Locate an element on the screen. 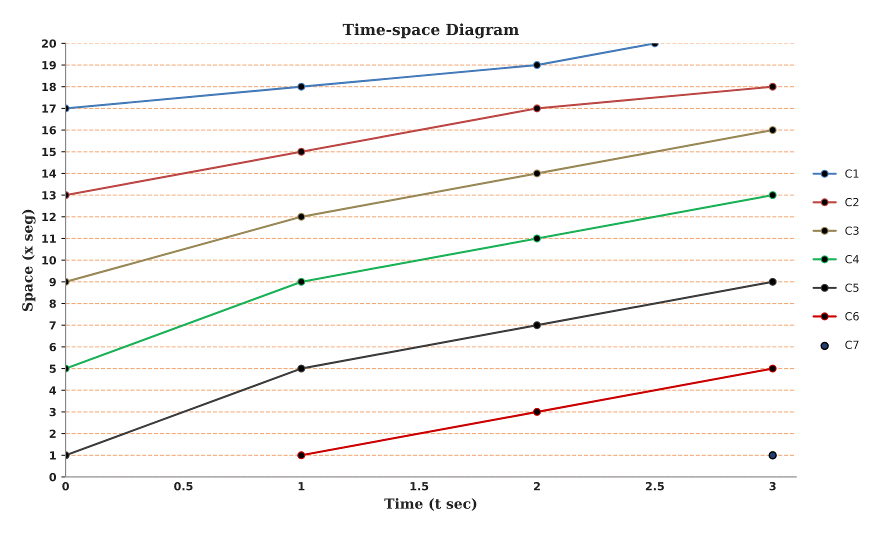  y-tick-label: 10 is located at coordinates (49, 260).